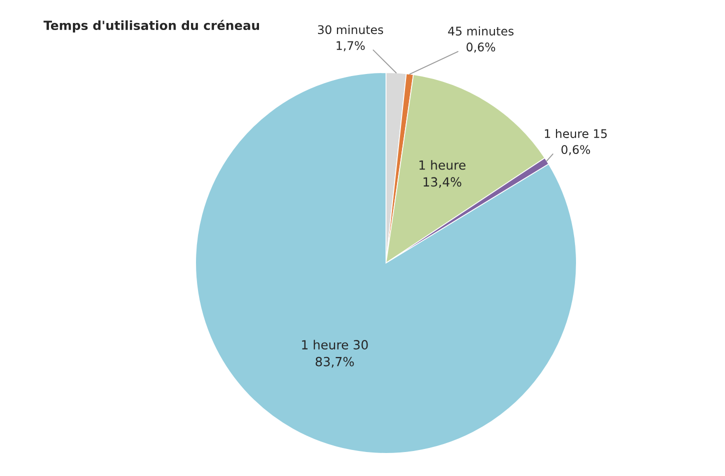 The height and width of the screenshot is (476, 725). Describe the element at coordinates (575, 133) in the screenshot. I see `slice-label: 1 heure 15` at that location.